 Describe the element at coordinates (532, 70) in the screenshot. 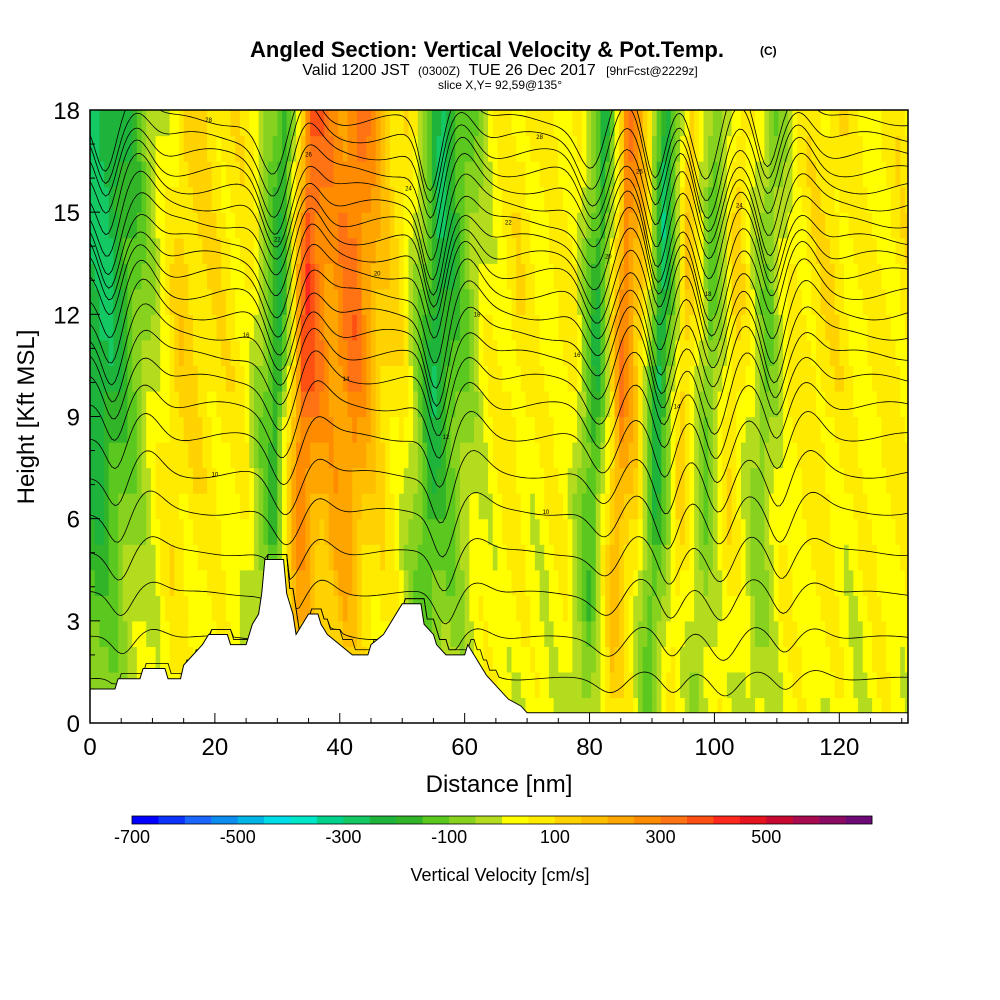

I see `subtitle-date: TUE 26 Dec 2017` at that location.